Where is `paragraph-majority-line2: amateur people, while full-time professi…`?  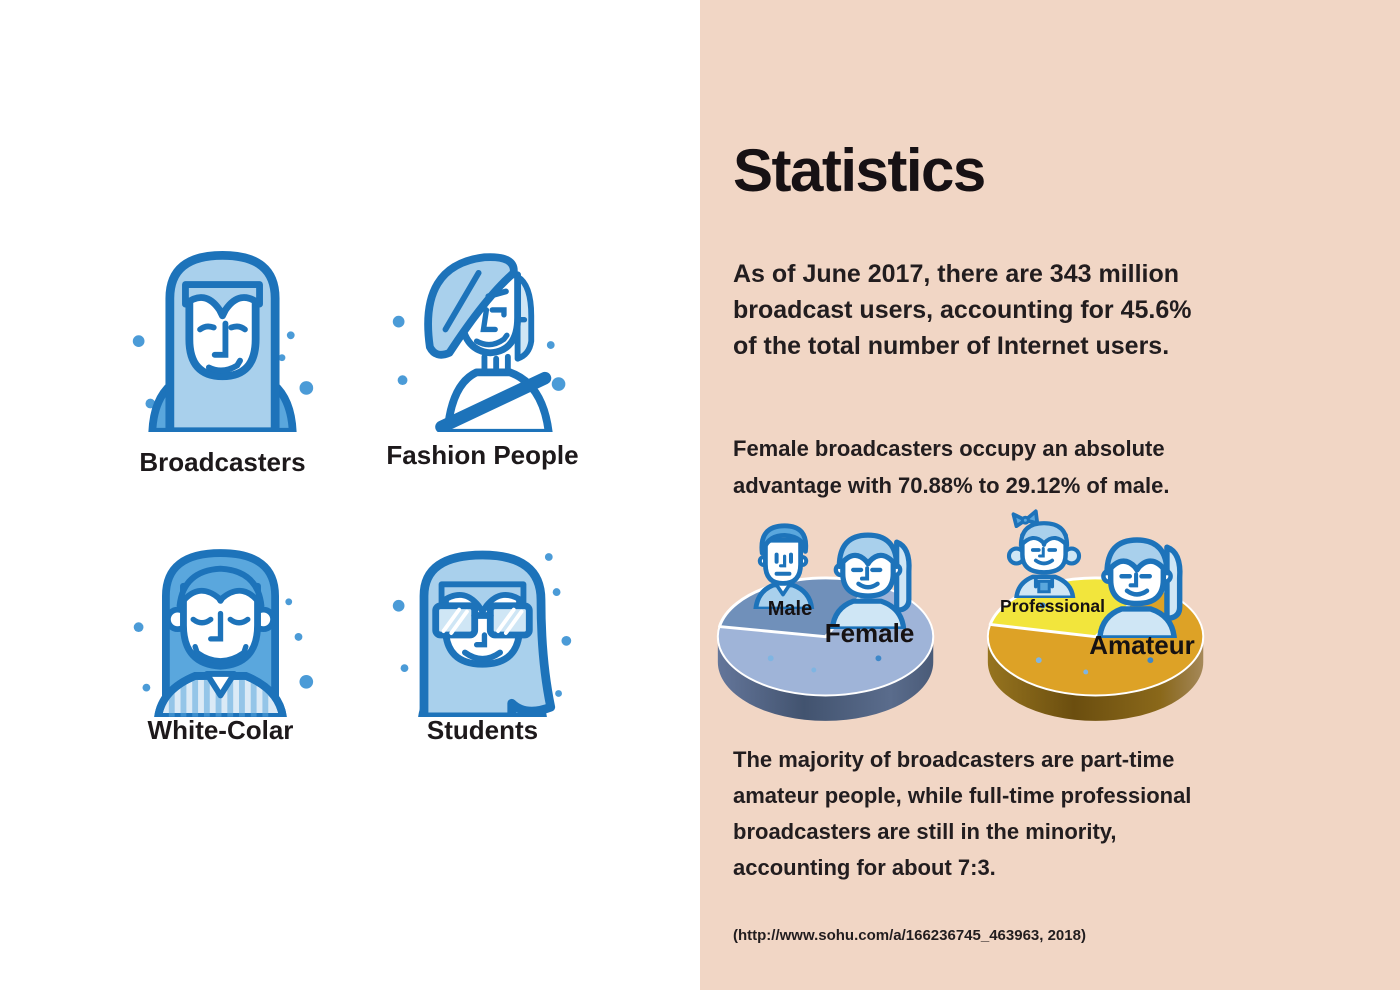 paragraph-majority-line2: amateur people, while full-time professi… is located at coordinates (962, 795).